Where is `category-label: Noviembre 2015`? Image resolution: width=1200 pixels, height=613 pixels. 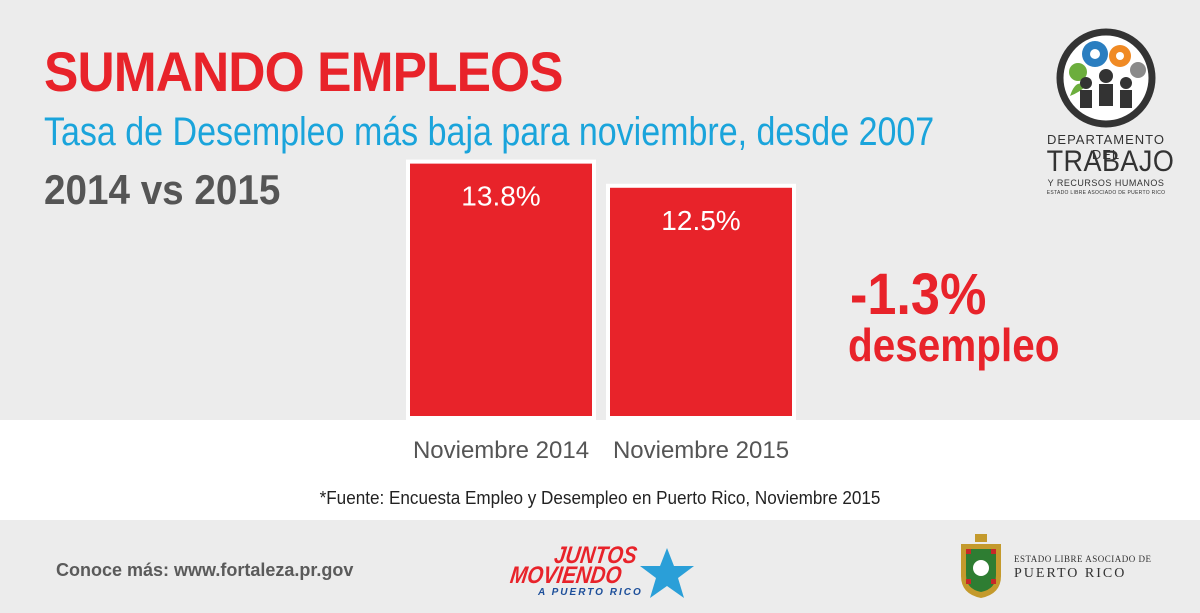
category-label: Noviembre 2015 is located at coordinates (701, 450).